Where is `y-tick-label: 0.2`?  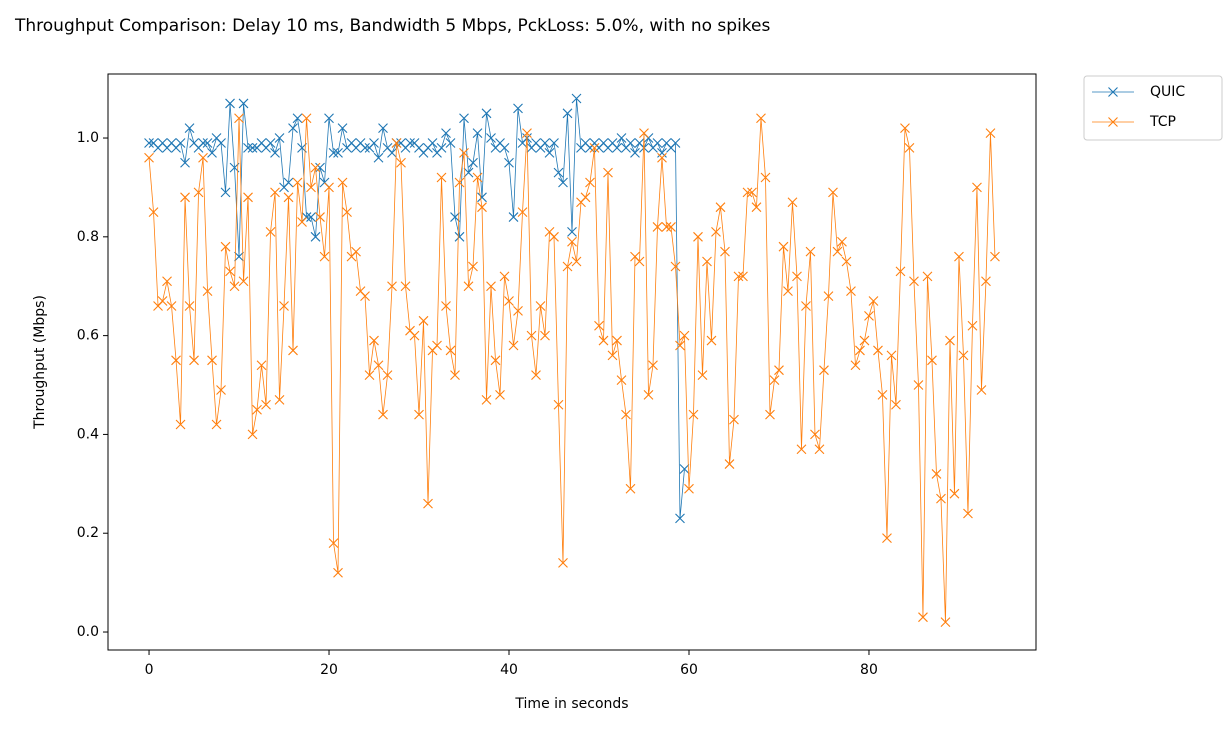
y-tick-label: 0.2 is located at coordinates (88, 533).